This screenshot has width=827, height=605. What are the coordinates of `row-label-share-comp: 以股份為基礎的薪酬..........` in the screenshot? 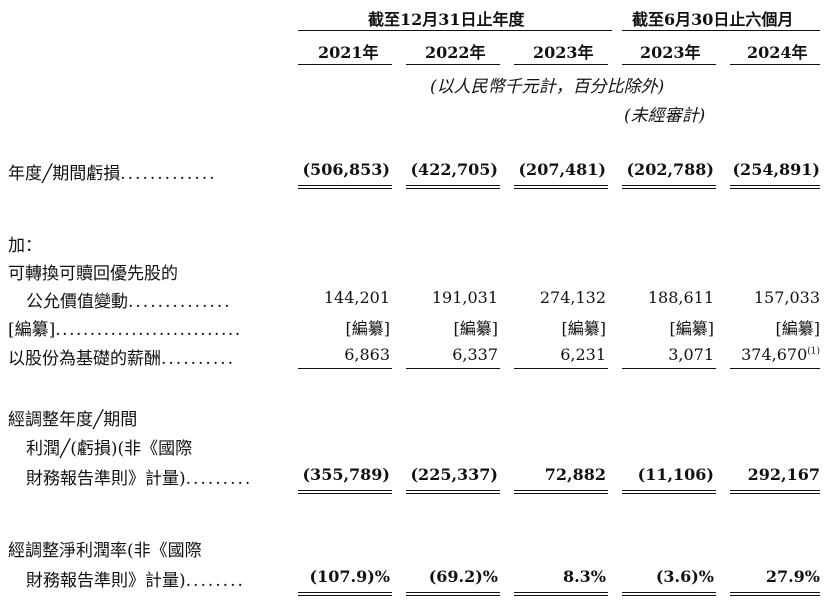 It's located at (121, 356).